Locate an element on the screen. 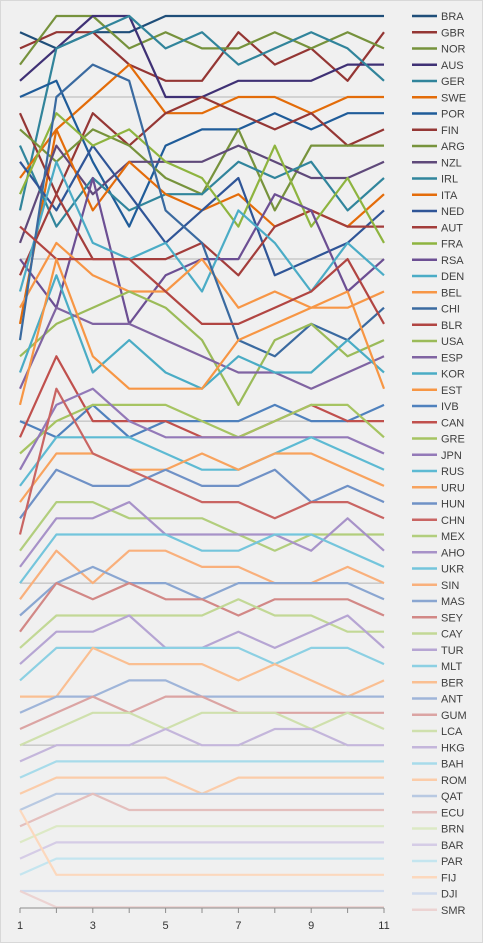  legend-label: RSA is located at coordinates (452, 261).